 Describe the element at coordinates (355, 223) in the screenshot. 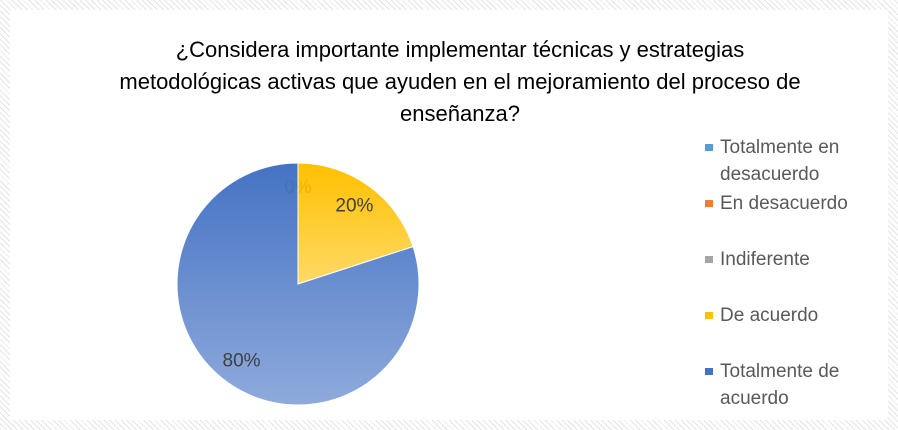

I see `pie-slice` at that location.